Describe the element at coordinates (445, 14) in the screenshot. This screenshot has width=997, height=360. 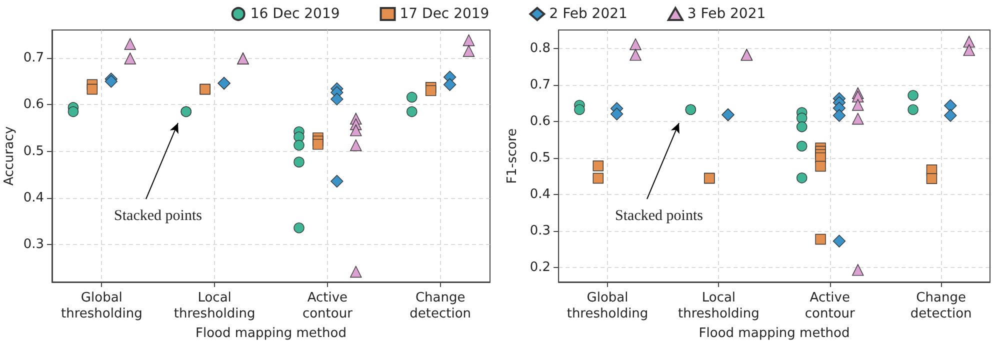
I see `legend-label: 17 Dec 2019` at that location.